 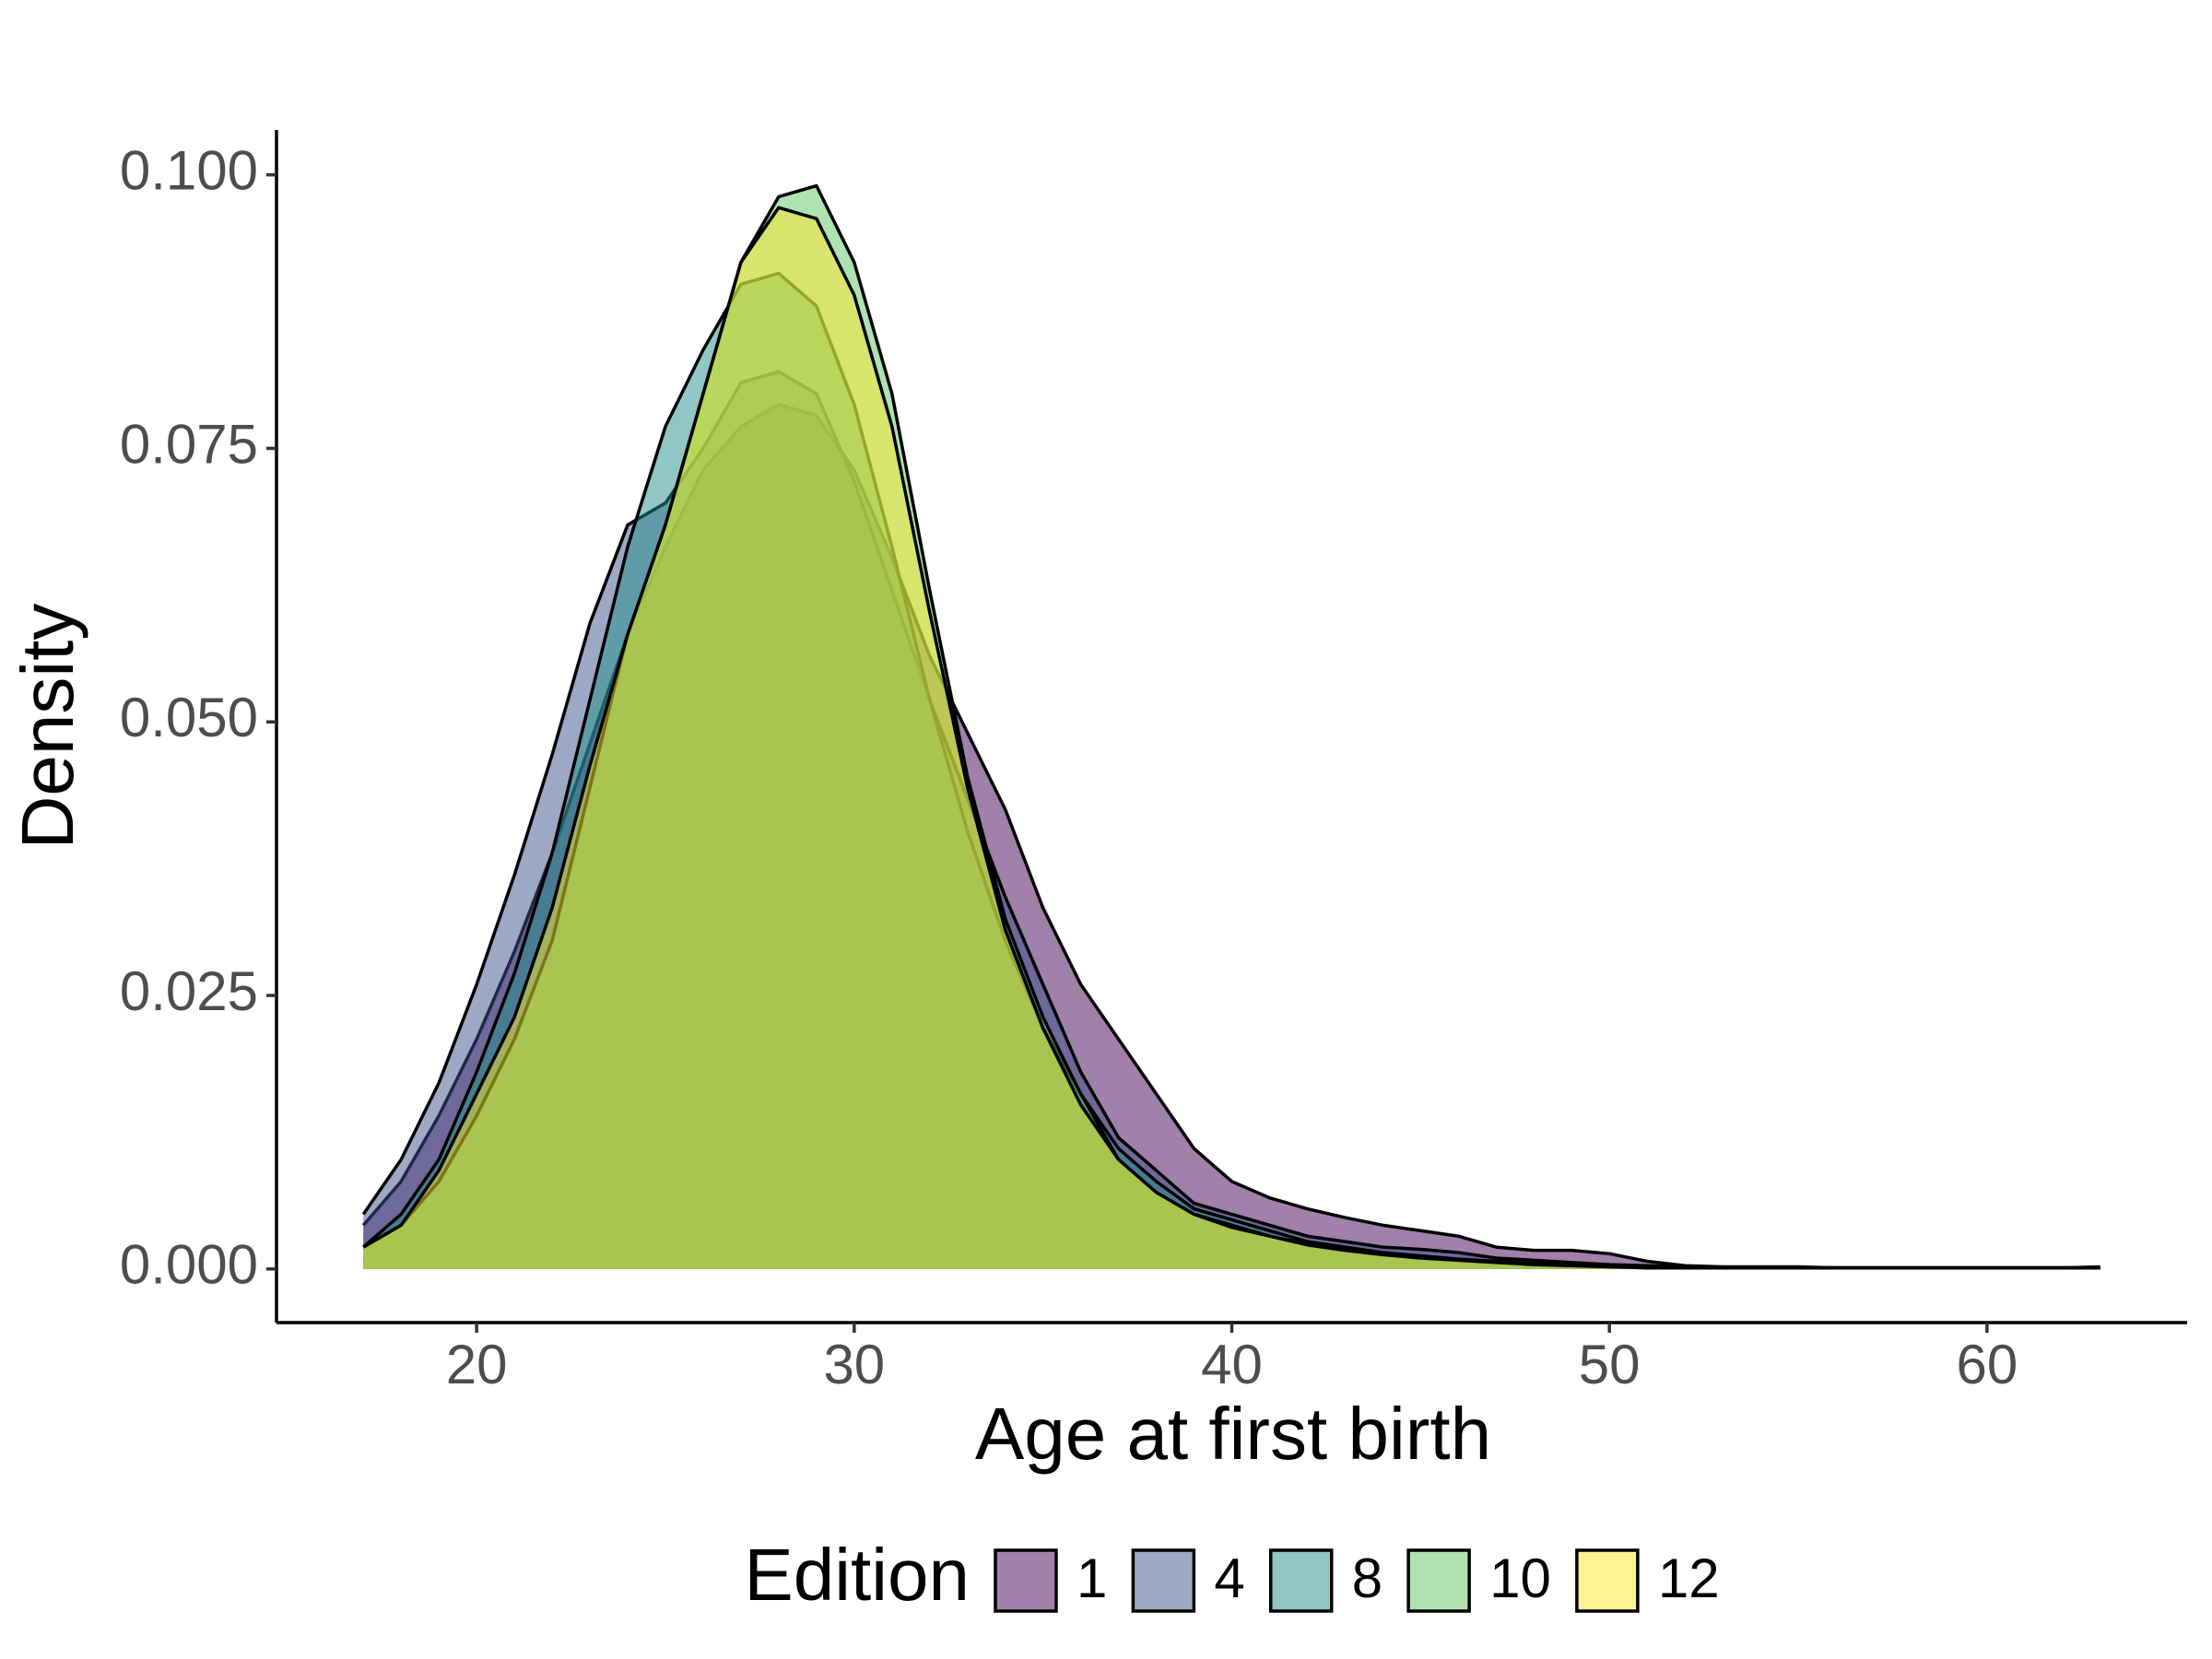 I want to click on y-tick-label: 0.100, so click(x=189, y=171).